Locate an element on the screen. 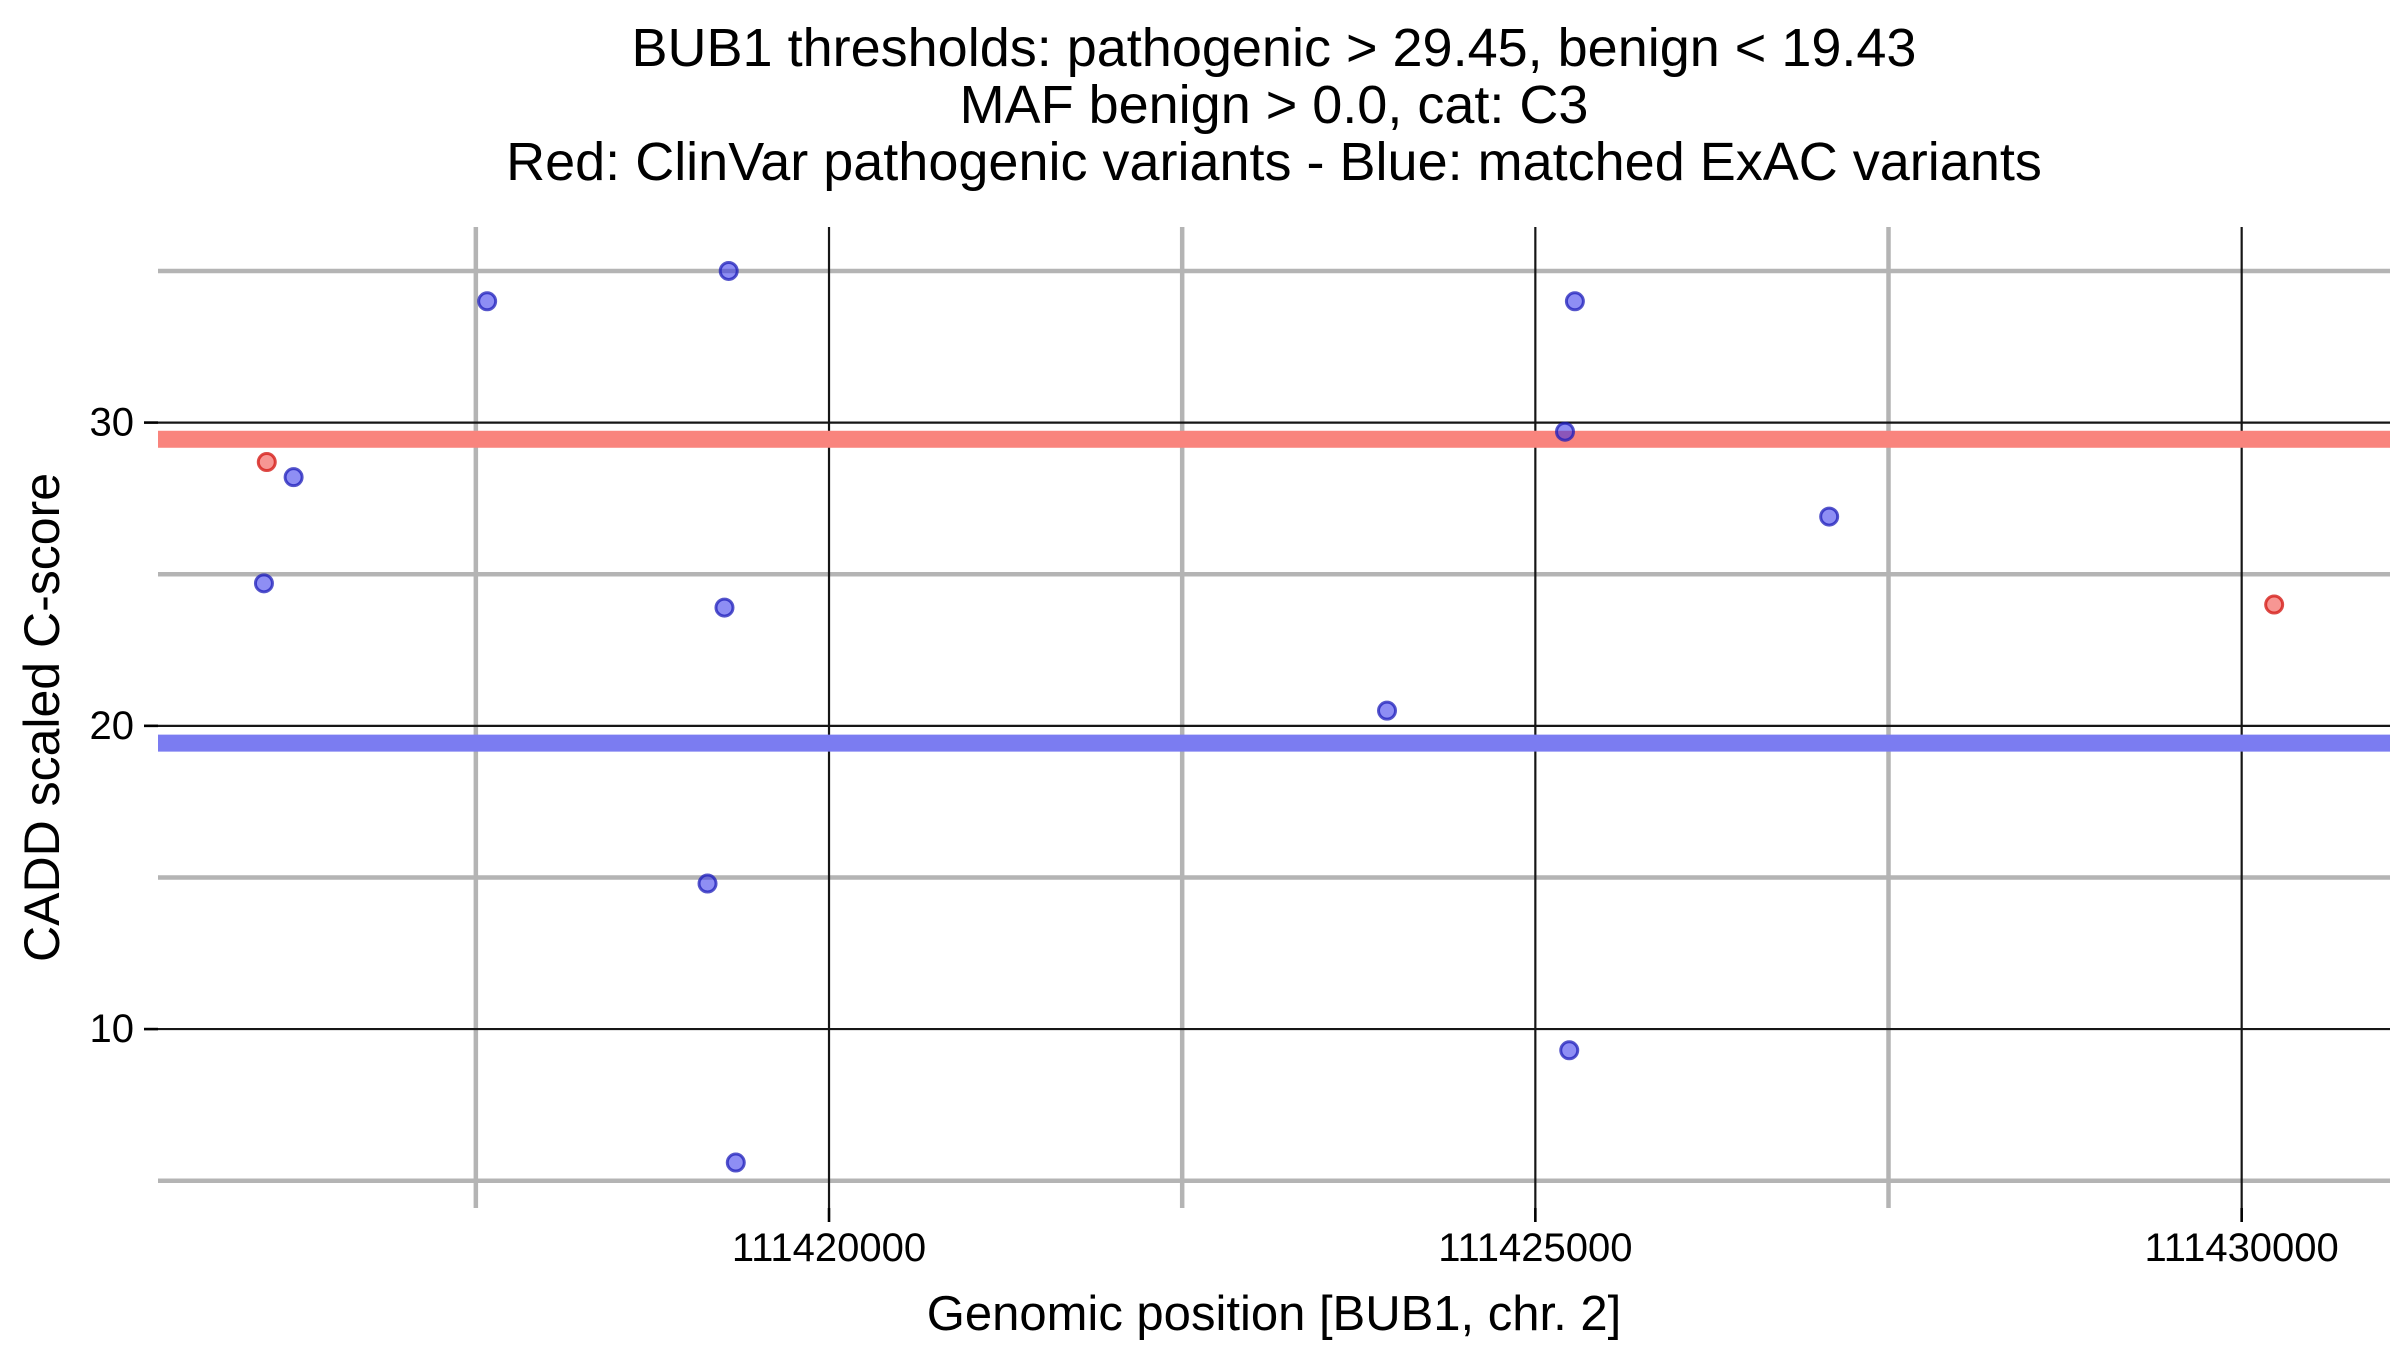 The image size is (2400, 1350). y-axis-title: CADD scaled C-score is located at coordinates (42, 717).